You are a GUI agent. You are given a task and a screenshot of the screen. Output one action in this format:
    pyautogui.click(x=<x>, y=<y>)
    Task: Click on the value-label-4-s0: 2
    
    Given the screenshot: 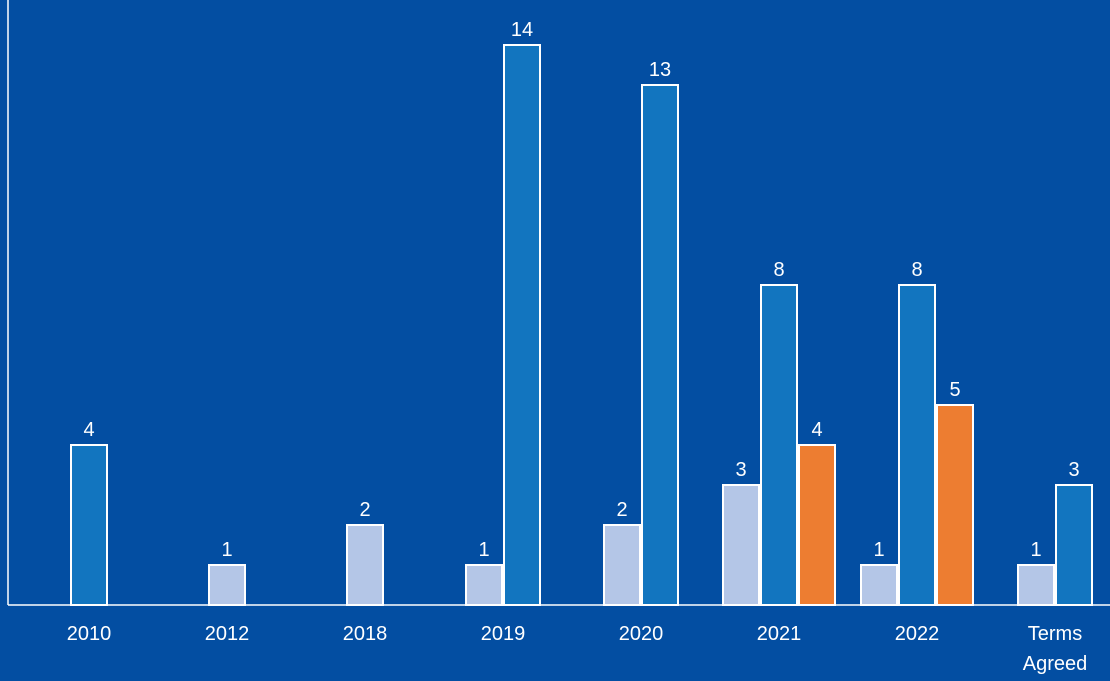 What is the action you would take?
    pyautogui.click(x=621, y=510)
    